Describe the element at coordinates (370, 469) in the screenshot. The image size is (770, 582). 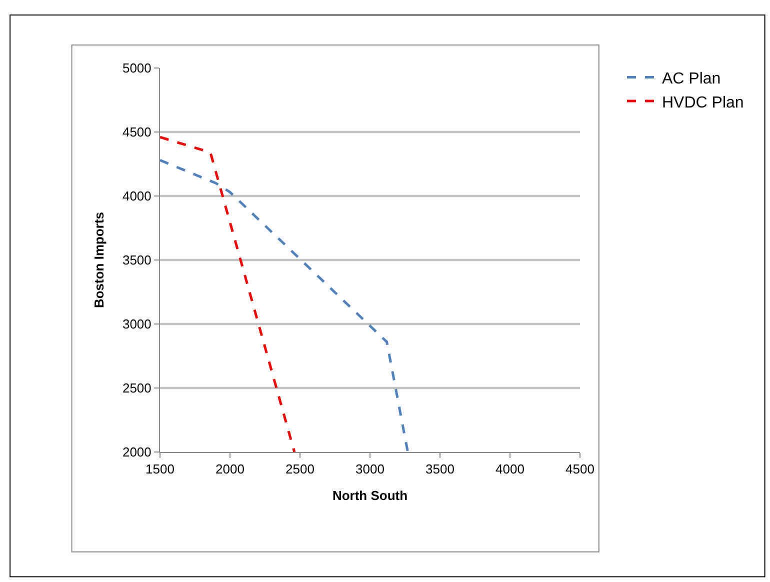
I see `x-tick-label: 3000` at that location.